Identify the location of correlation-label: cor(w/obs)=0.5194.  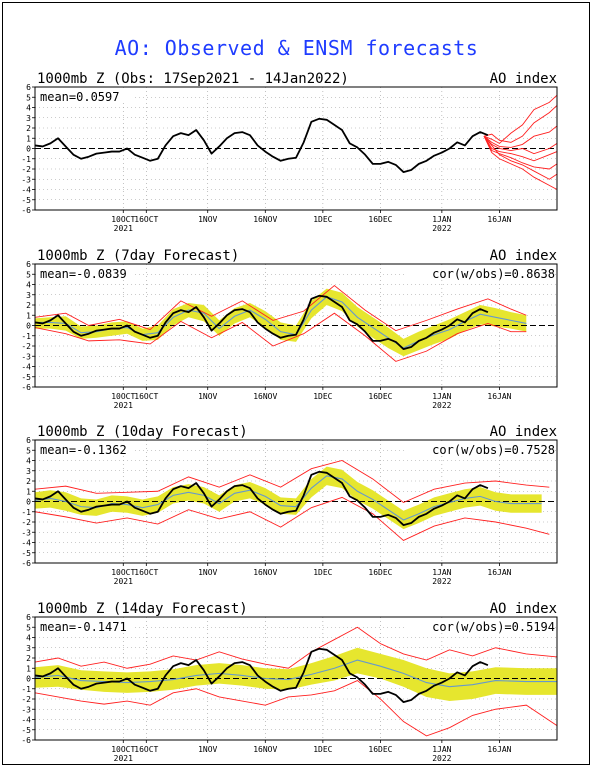
(493, 627).